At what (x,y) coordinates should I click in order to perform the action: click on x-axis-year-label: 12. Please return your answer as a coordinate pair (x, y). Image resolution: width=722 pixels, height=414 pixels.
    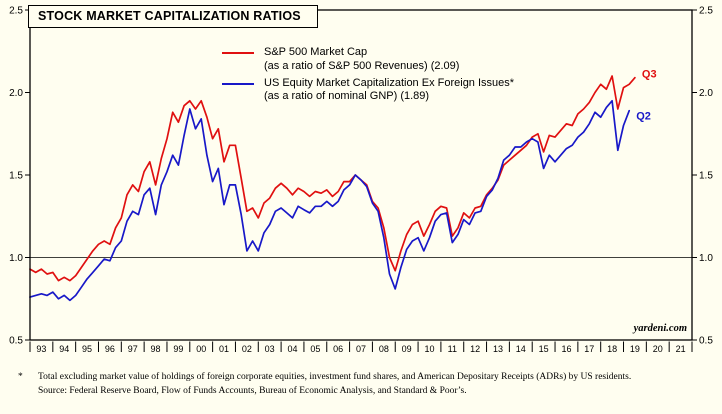
    Looking at the image, I should click on (475, 349).